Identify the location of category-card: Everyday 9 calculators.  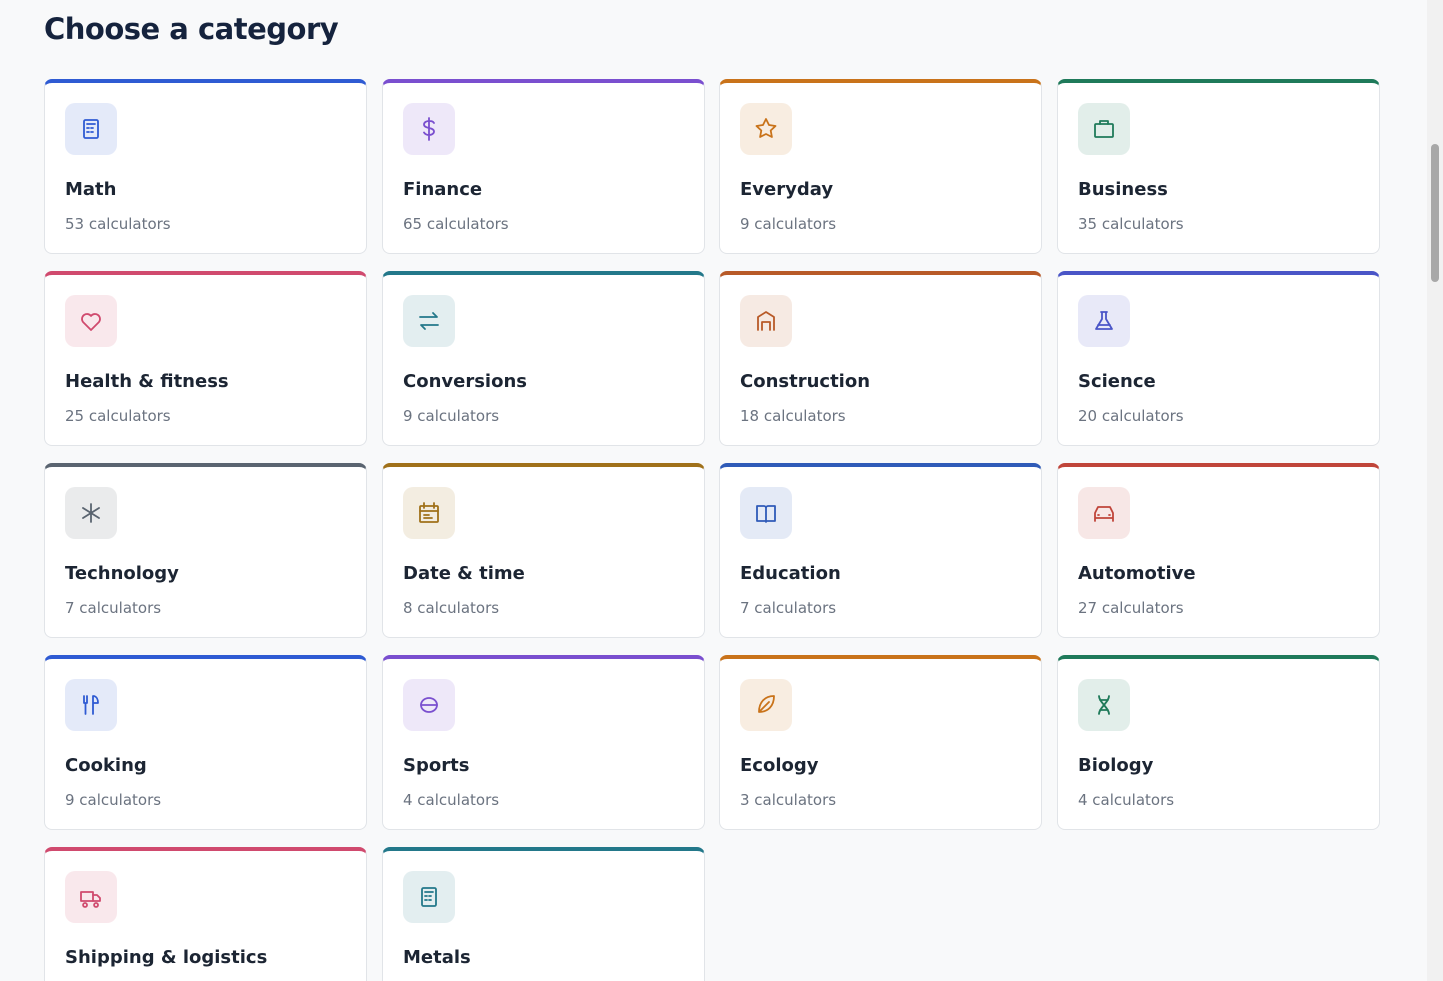
(880, 166).